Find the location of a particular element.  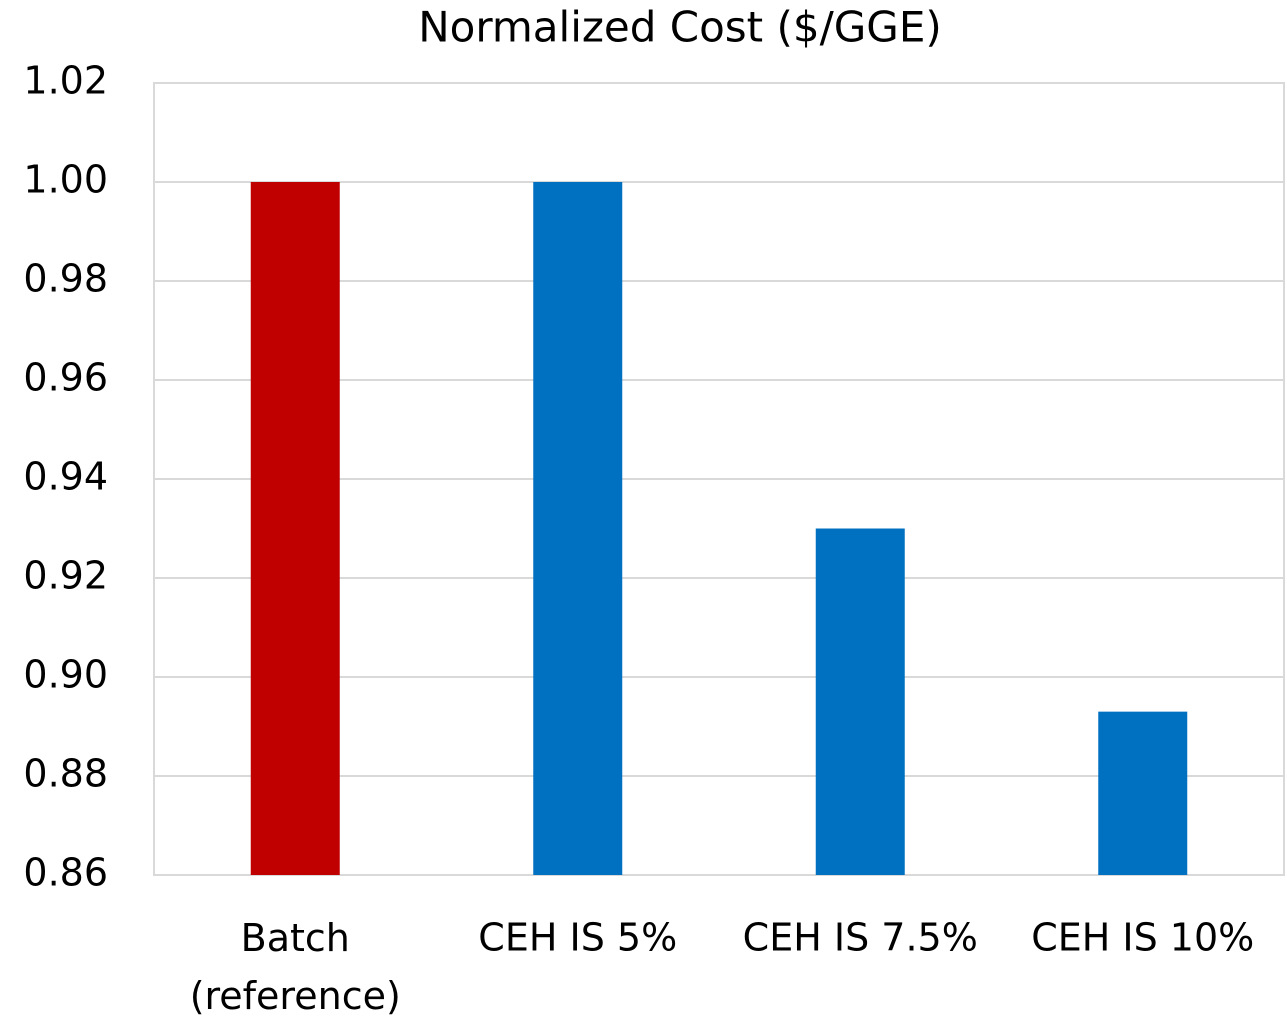

y-tick-label: 1.00 is located at coordinates (65, 180).